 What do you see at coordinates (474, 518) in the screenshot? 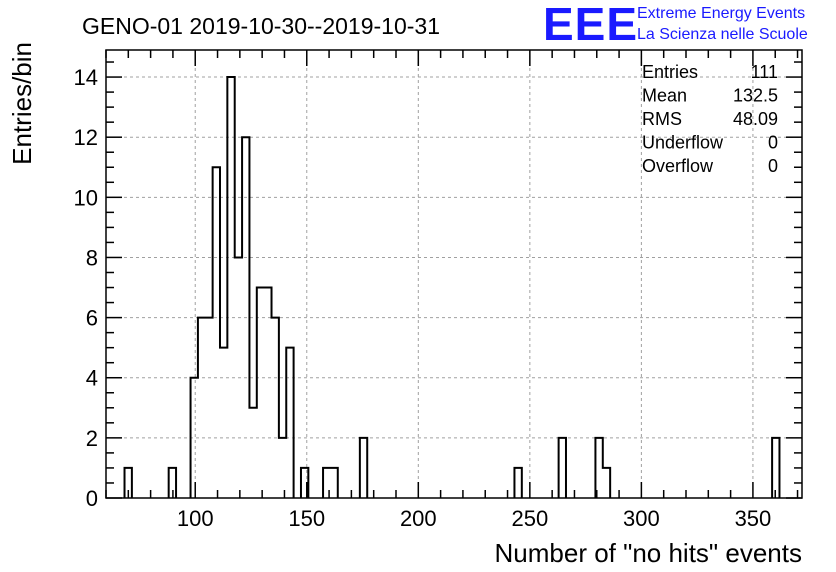
I see `x-tick-labels: 100 150 200 250 300 350` at bounding box center [474, 518].